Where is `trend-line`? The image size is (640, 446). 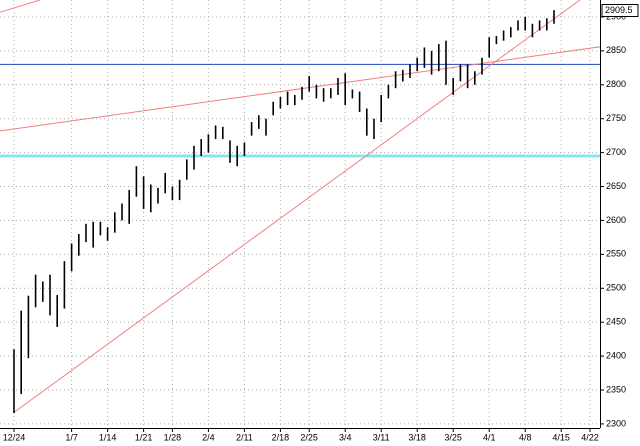 trend-line is located at coordinates (20, 6).